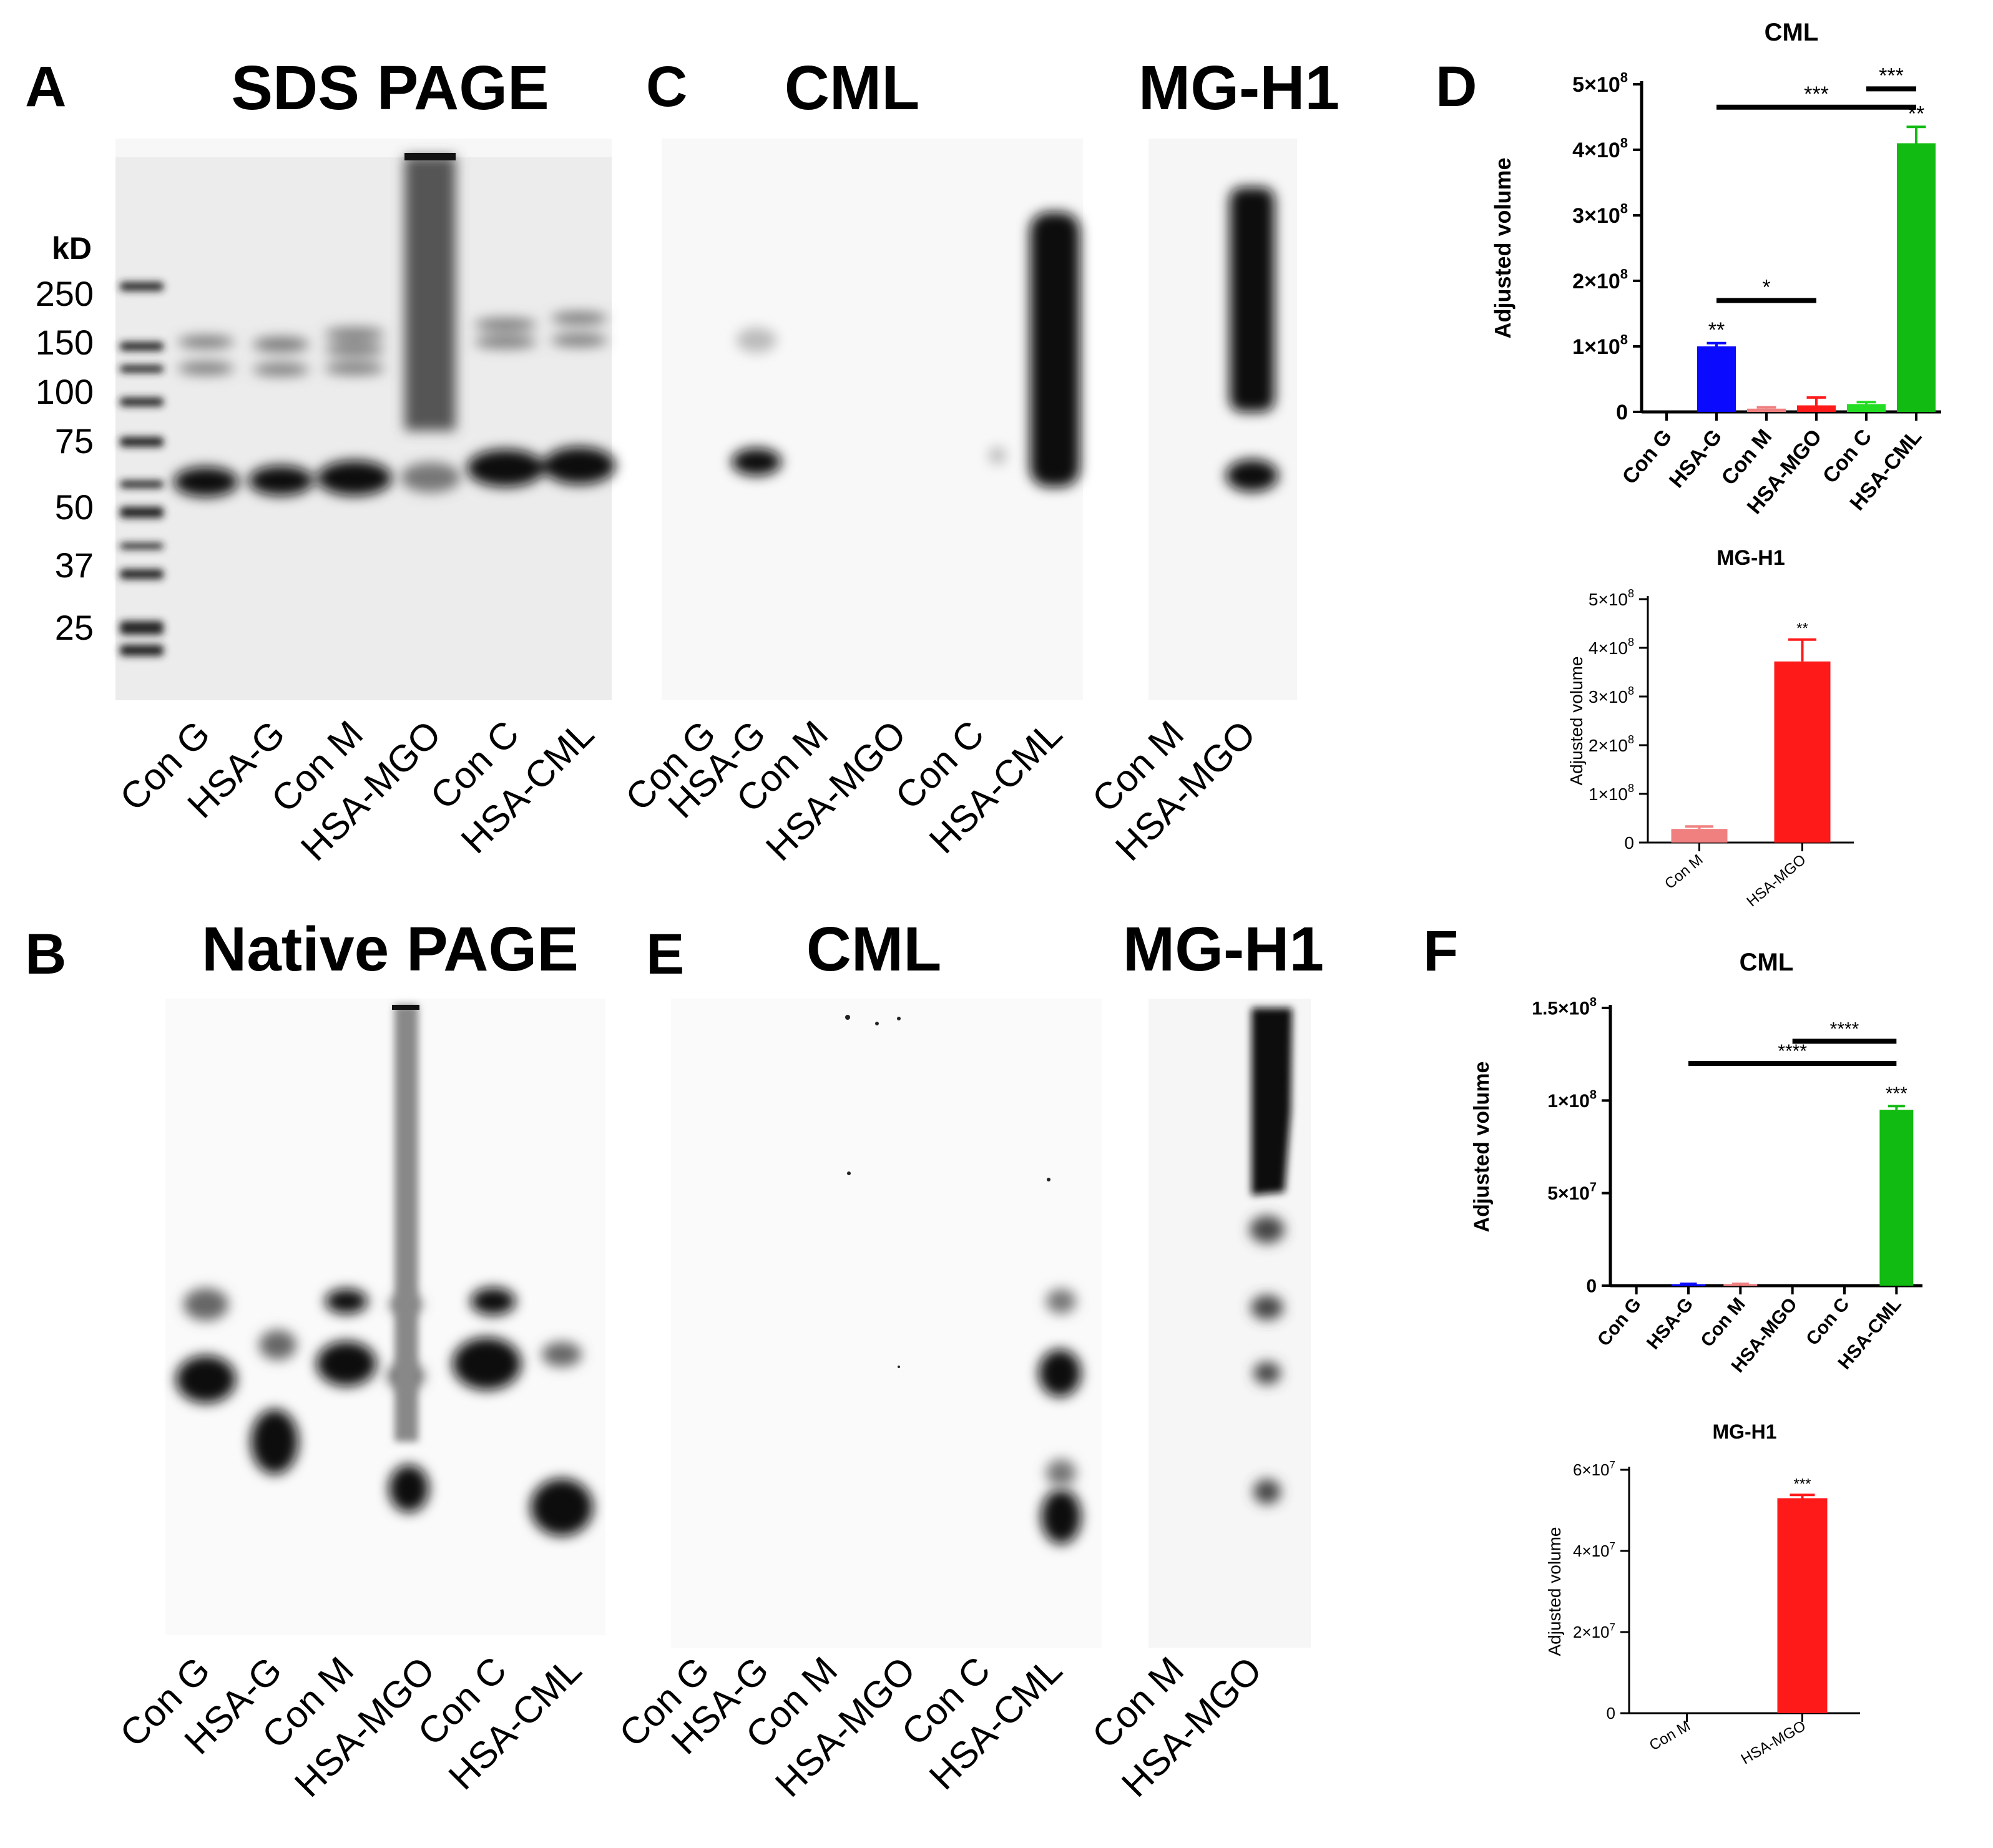 This screenshot has height=1848, width=1993. What do you see at coordinates (385, 1317) in the screenshot?
I see `native-gel-image` at bounding box center [385, 1317].